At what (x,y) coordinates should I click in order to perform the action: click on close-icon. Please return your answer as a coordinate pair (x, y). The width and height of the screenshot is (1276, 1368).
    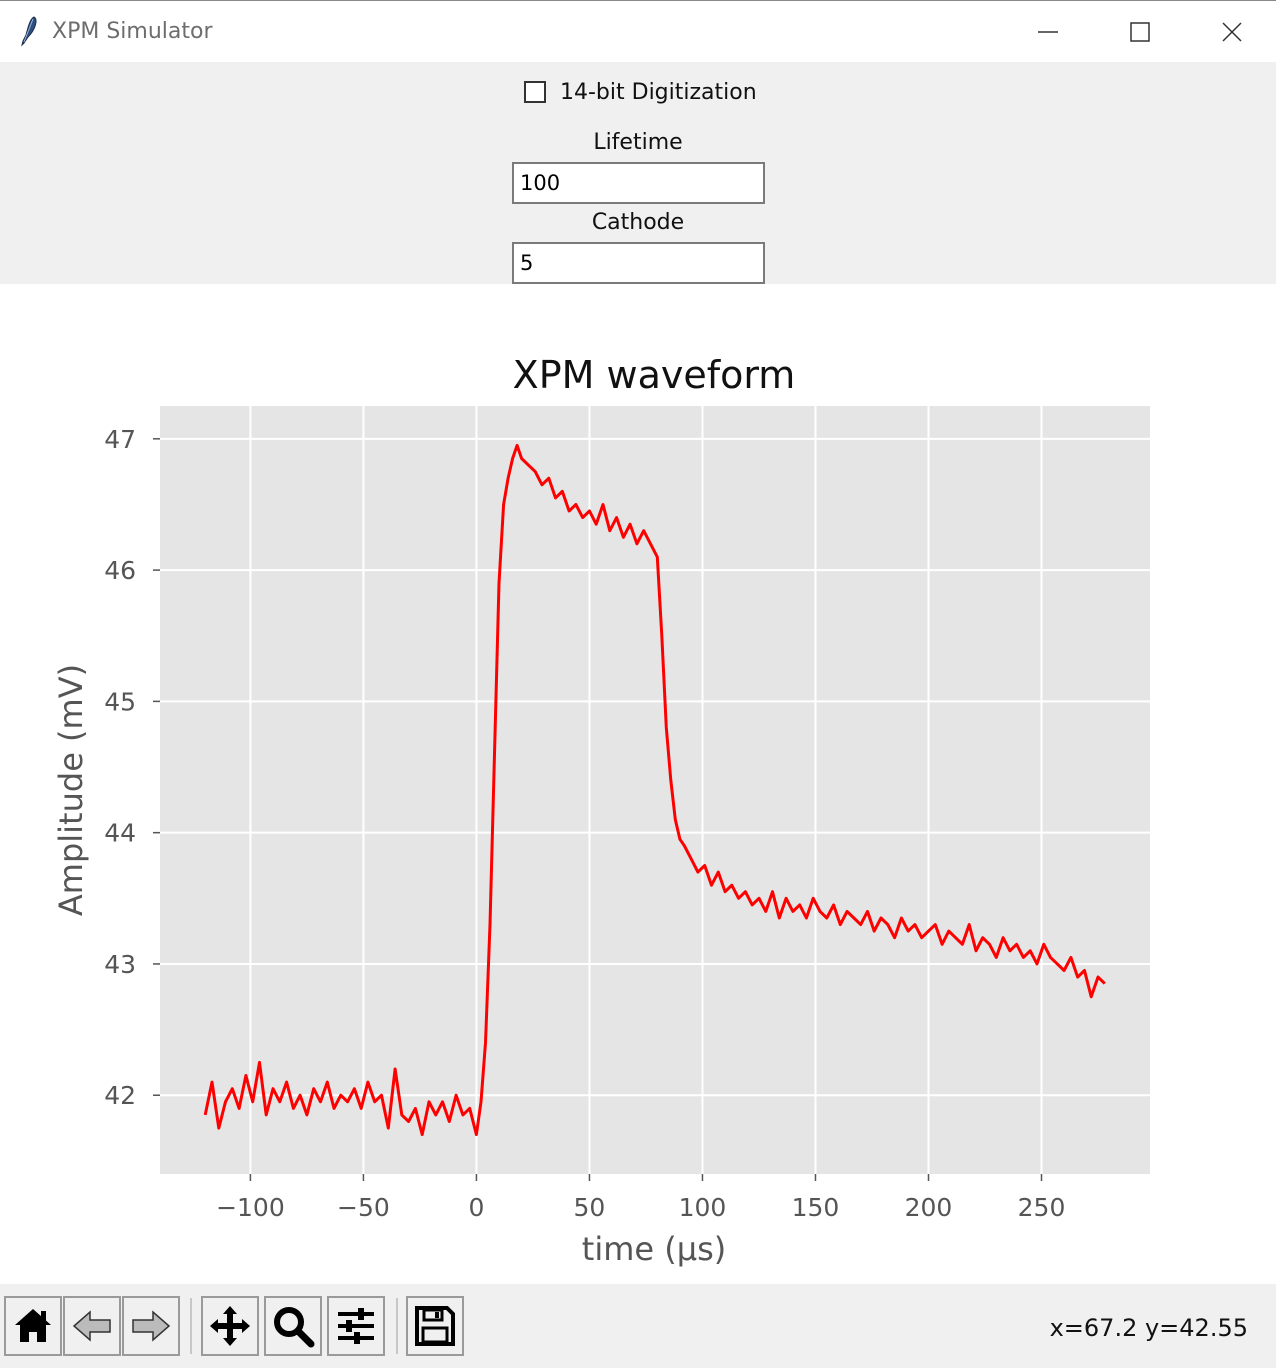
    Looking at the image, I should click on (1232, 32).